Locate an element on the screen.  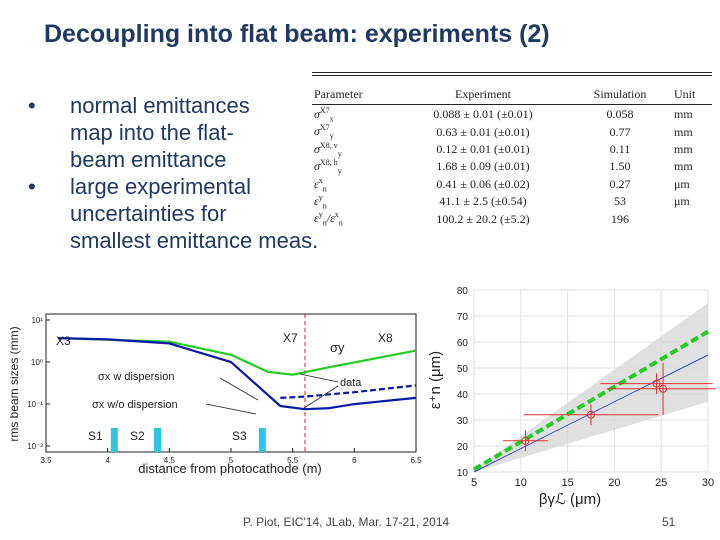
page-number: 51 is located at coordinates (669, 522).